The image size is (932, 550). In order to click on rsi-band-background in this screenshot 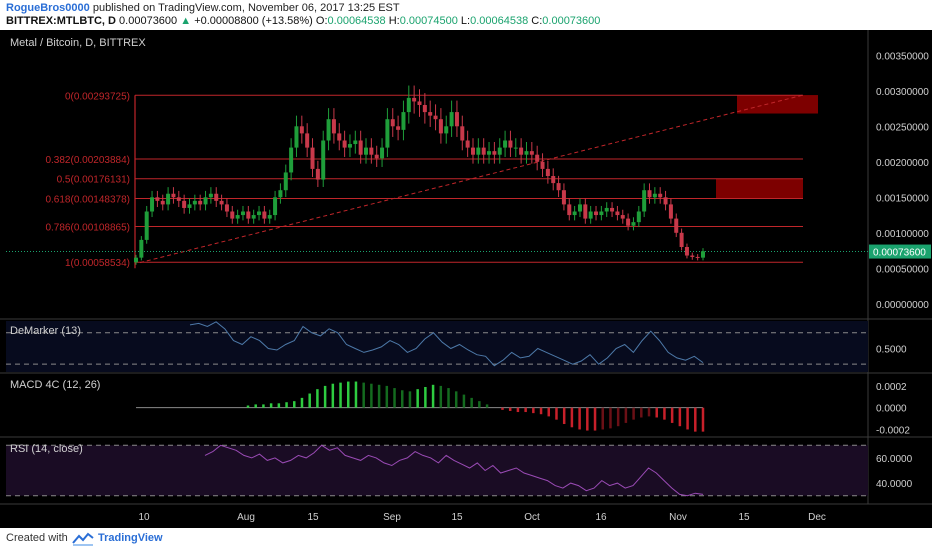, I will do `click(437, 470)`.